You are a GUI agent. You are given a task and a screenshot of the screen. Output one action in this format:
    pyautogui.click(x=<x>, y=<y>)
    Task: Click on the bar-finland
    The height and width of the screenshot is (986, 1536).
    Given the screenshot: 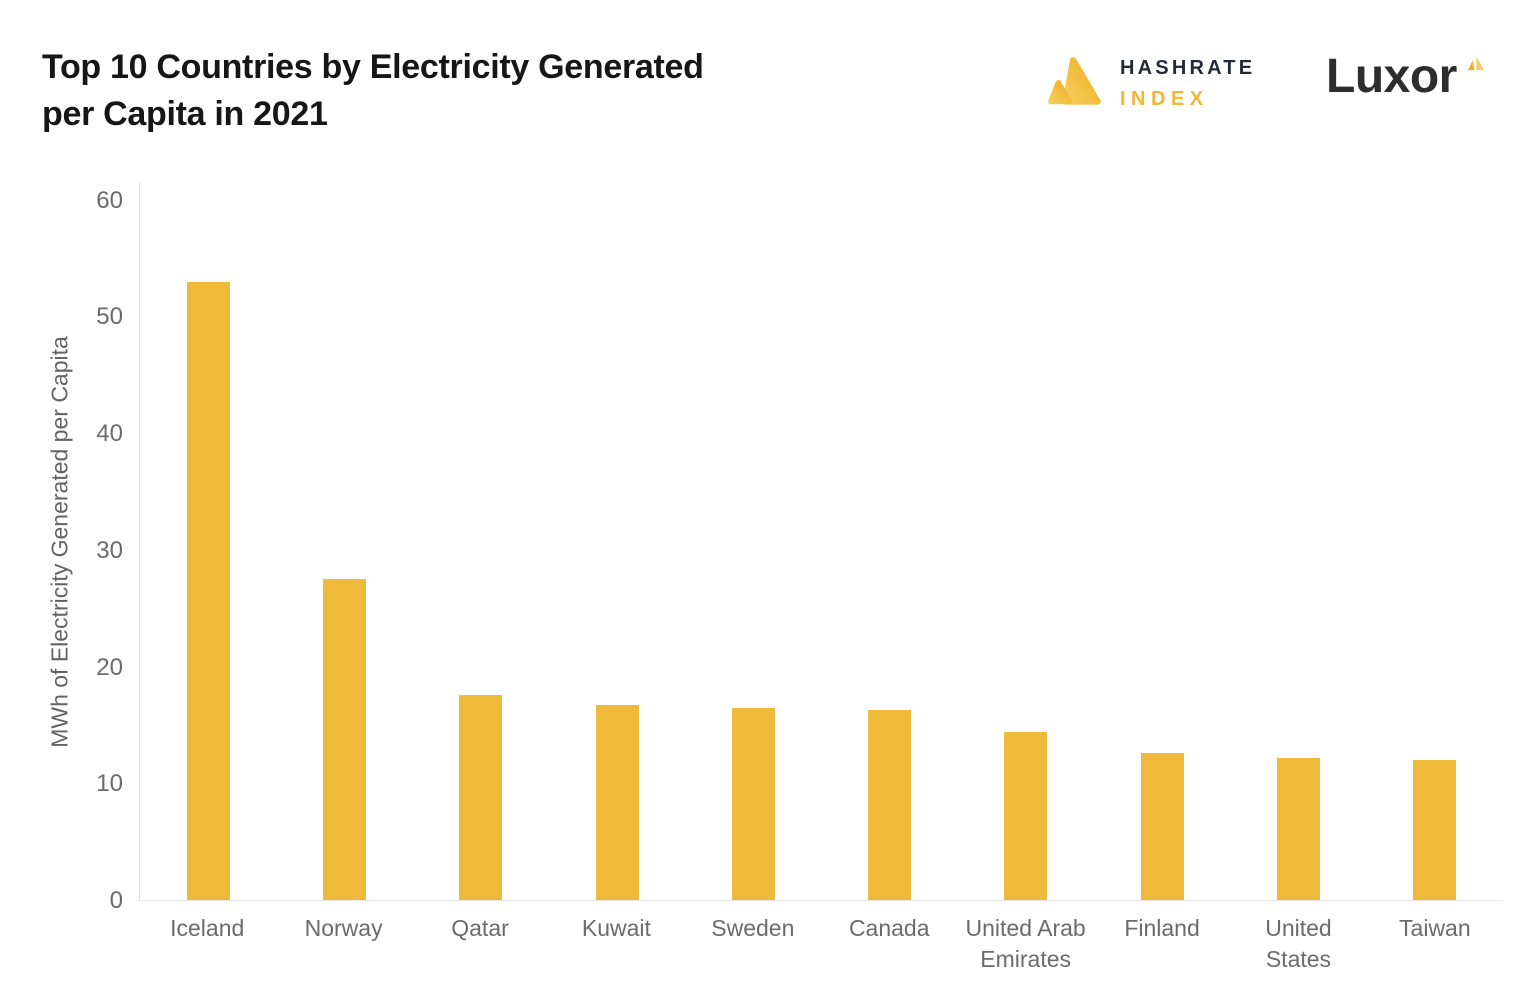 What is the action you would take?
    pyautogui.click(x=1162, y=826)
    